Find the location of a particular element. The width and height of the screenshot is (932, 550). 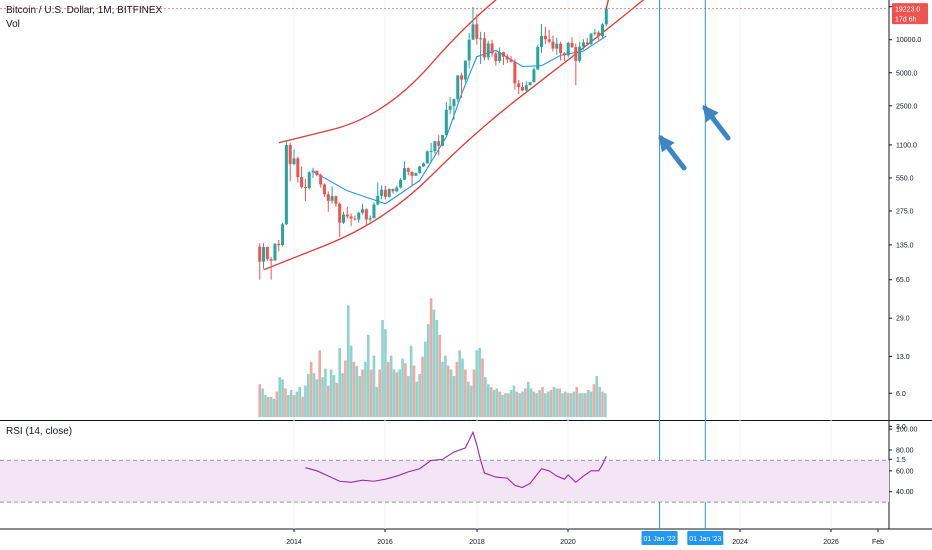

volume-bars is located at coordinates (432, 357).